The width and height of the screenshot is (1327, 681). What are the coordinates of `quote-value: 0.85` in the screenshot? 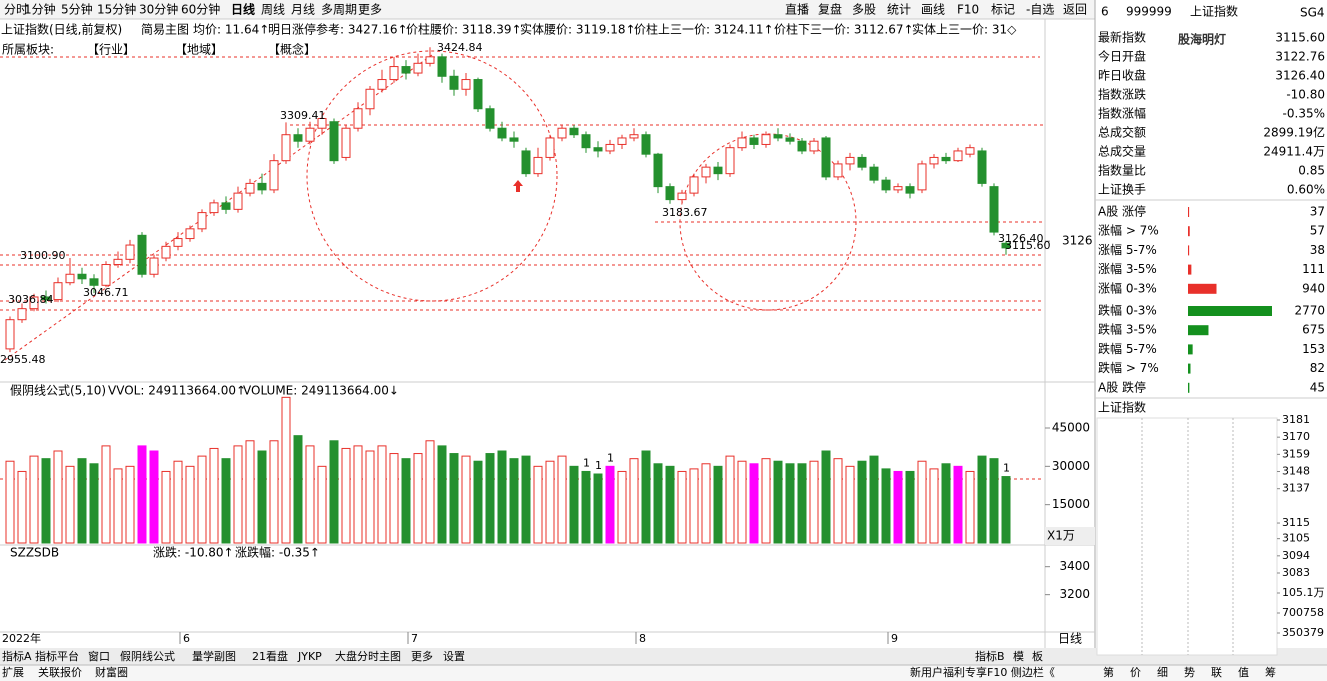 It's located at (1311, 171).